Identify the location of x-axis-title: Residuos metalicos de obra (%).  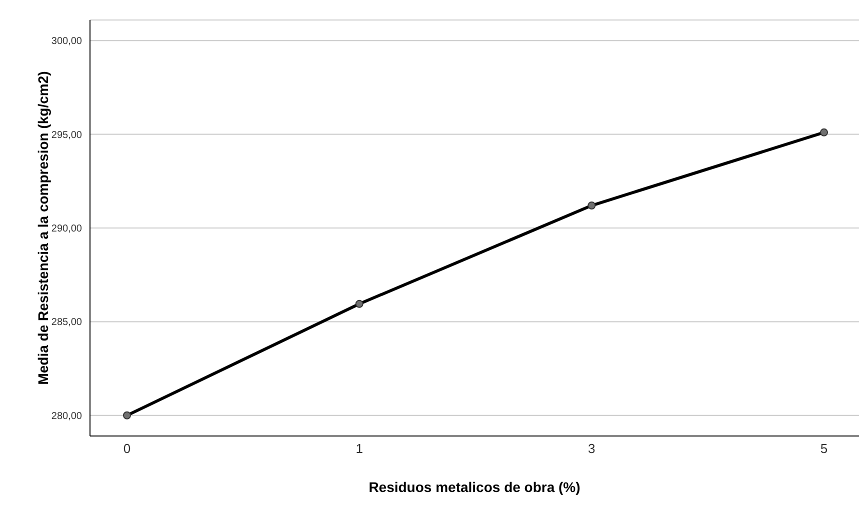
(474, 487).